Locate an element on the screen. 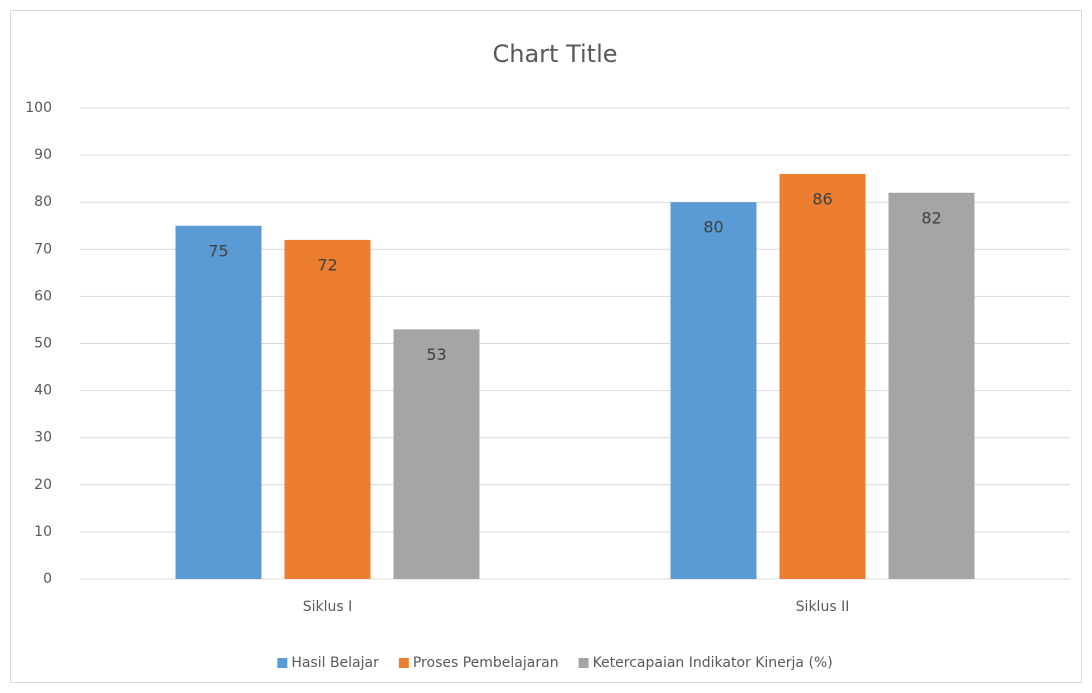 This screenshot has height=693, width=1092. chart-title: Chart Title is located at coordinates (554, 54).